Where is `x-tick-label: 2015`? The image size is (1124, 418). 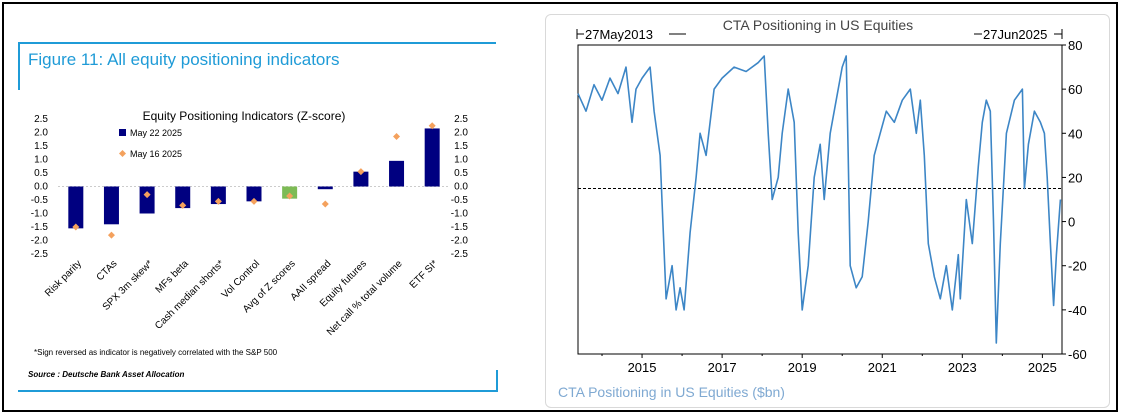 x-tick-label: 2015 is located at coordinates (642, 367).